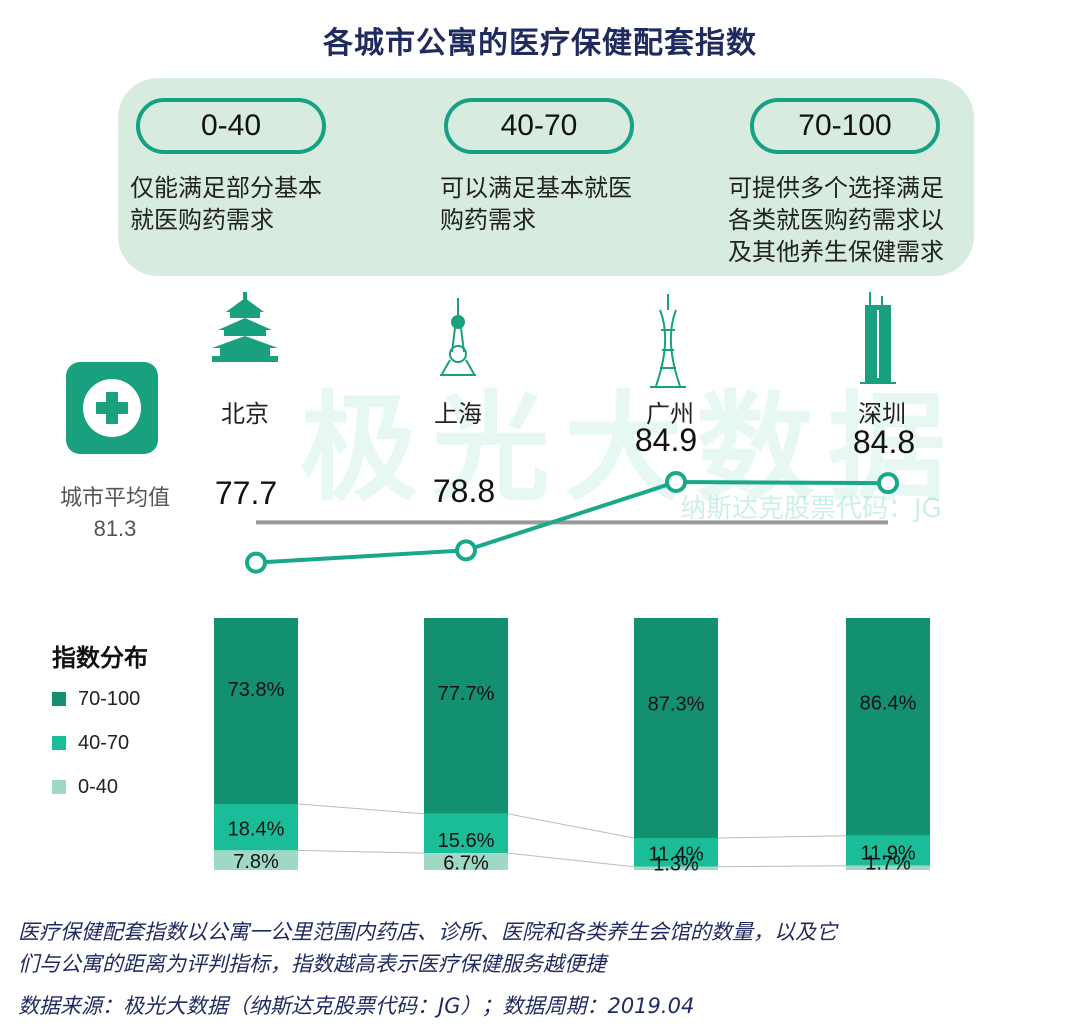  What do you see at coordinates (458, 337) in the screenshot?
I see `oriental-pearl-tower-icon` at bounding box center [458, 337].